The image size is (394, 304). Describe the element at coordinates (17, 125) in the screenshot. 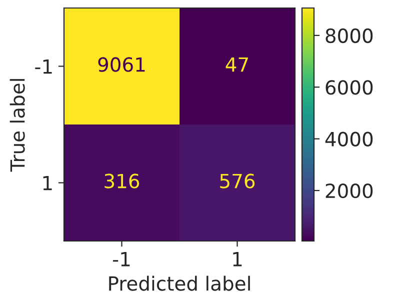

I see `y-axis-title: True label` at that location.